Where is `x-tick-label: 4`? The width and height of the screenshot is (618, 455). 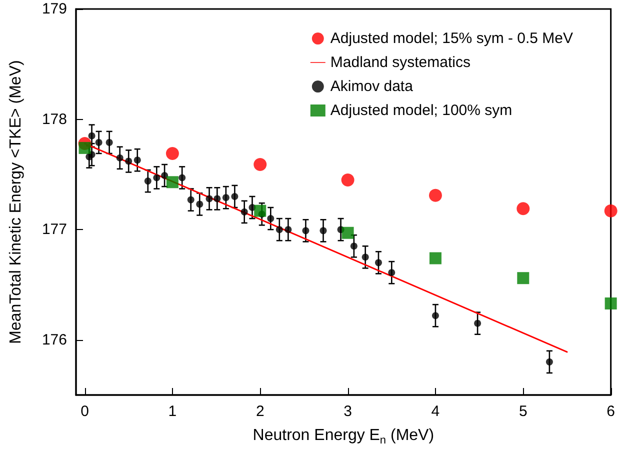 x-tick-label: 4 is located at coordinates (435, 411).